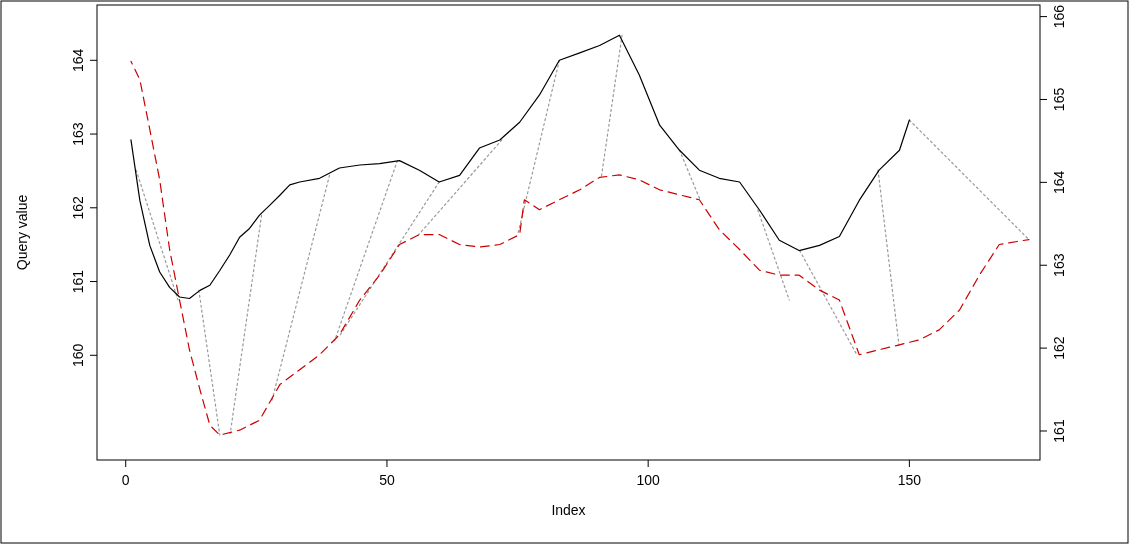  I want to click on y-tick-label: 164, so click(78, 60).